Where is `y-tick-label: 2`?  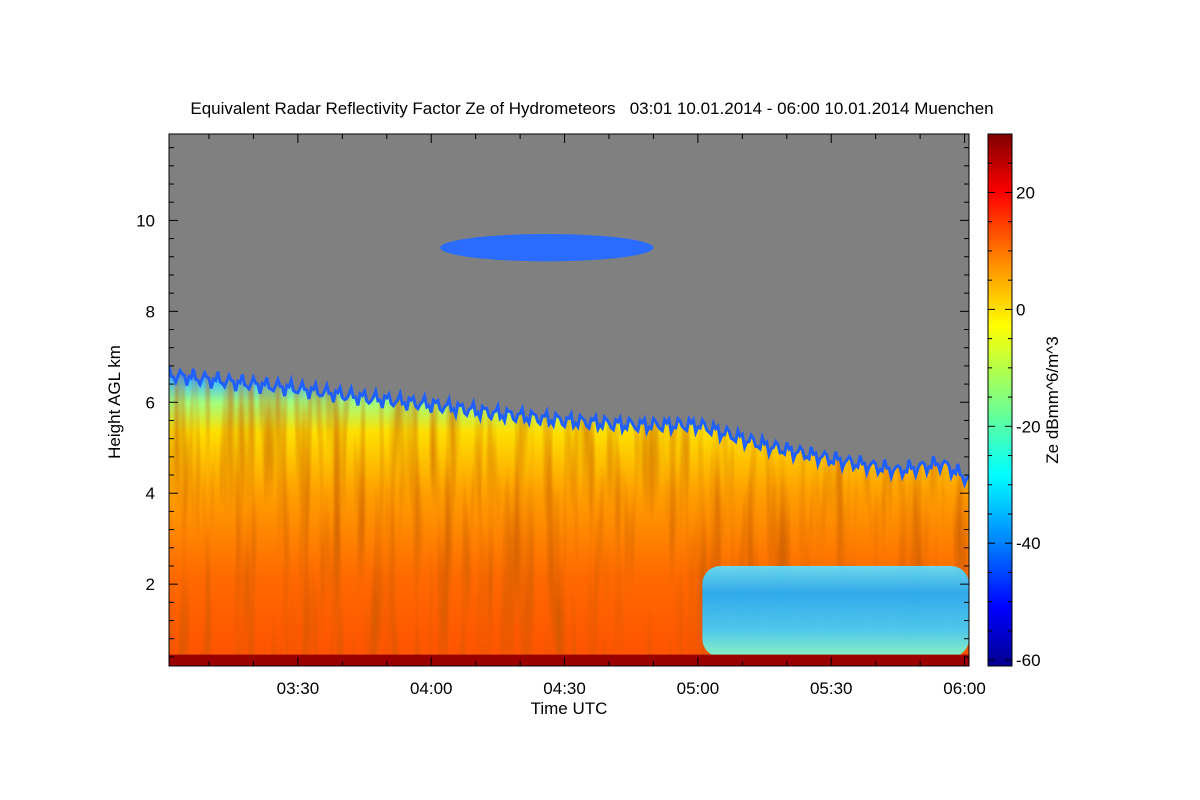 y-tick-label: 2 is located at coordinates (150, 584).